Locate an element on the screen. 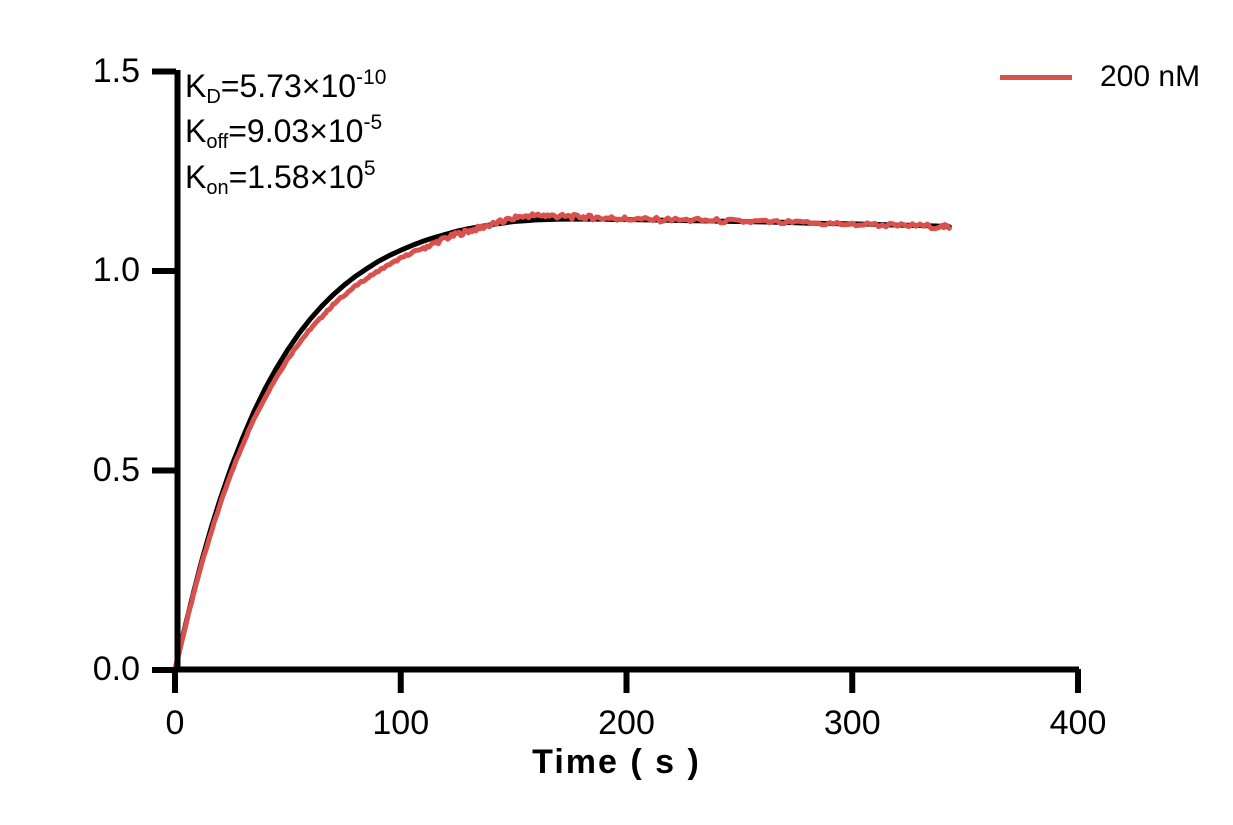 The height and width of the screenshot is (825, 1233). koff-equation: Koff=9.03×10-5 is located at coordinates (285, 131).